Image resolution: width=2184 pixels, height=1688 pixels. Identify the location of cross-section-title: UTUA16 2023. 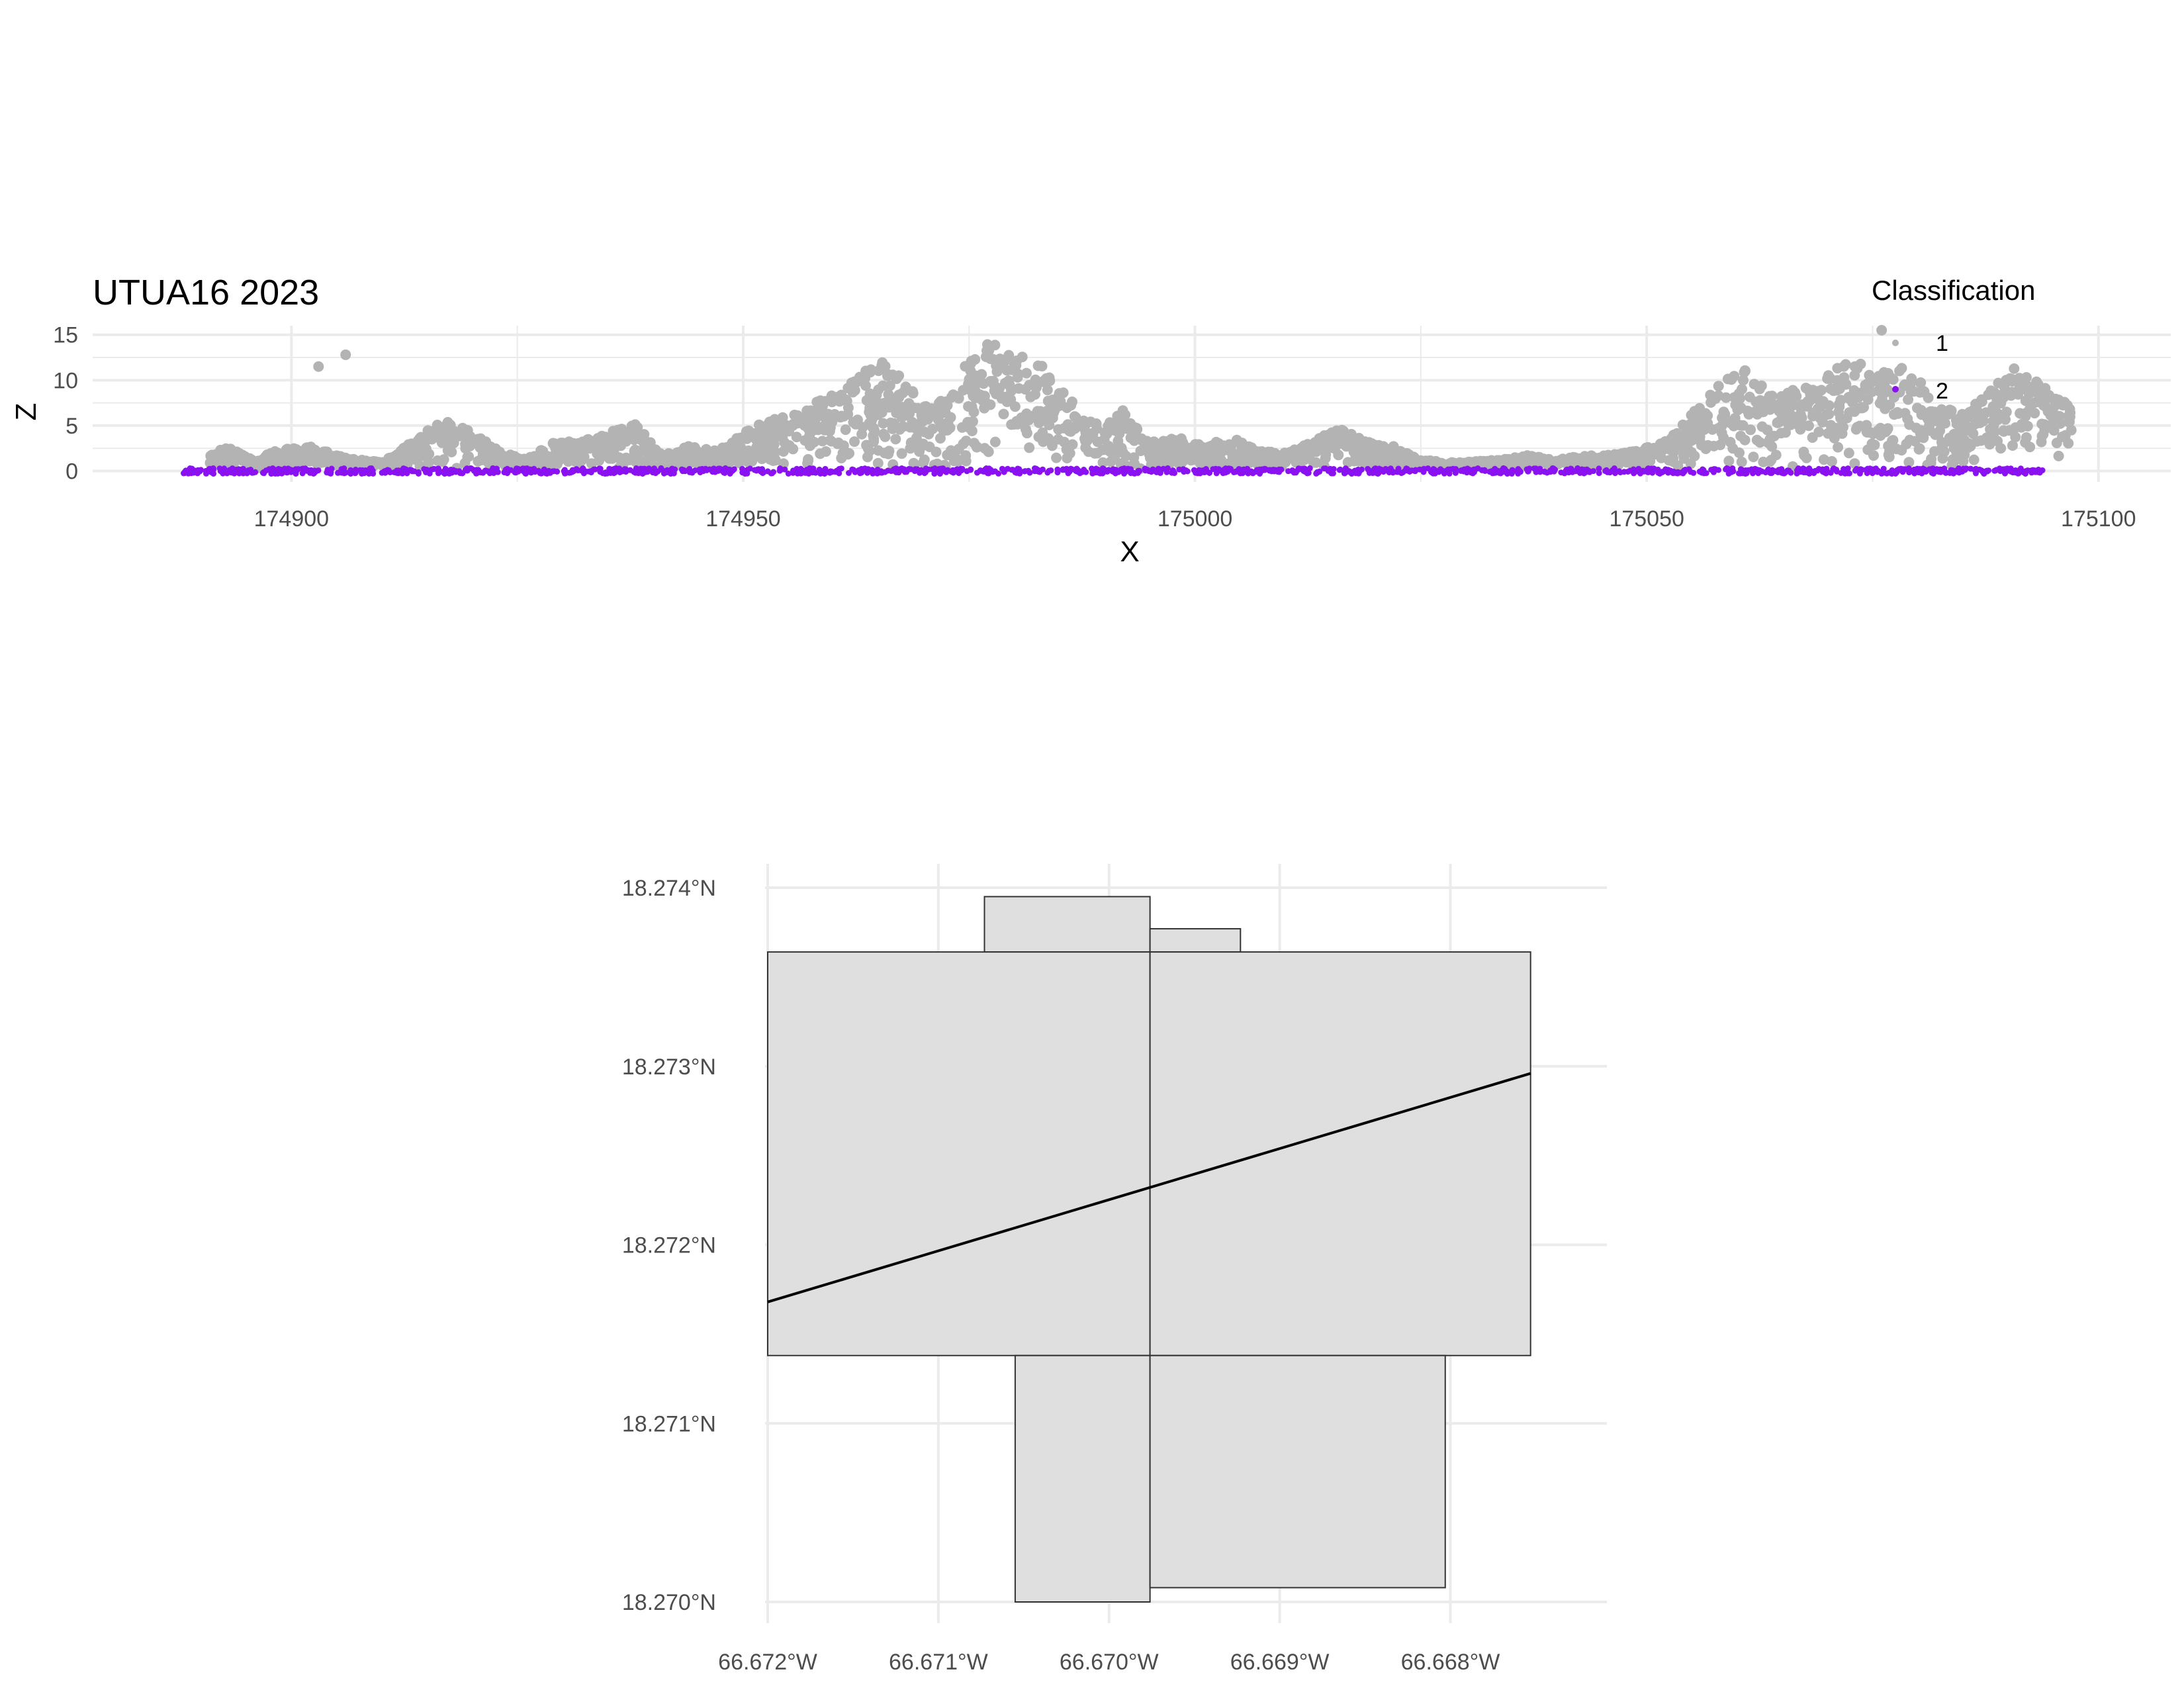
(206, 292).